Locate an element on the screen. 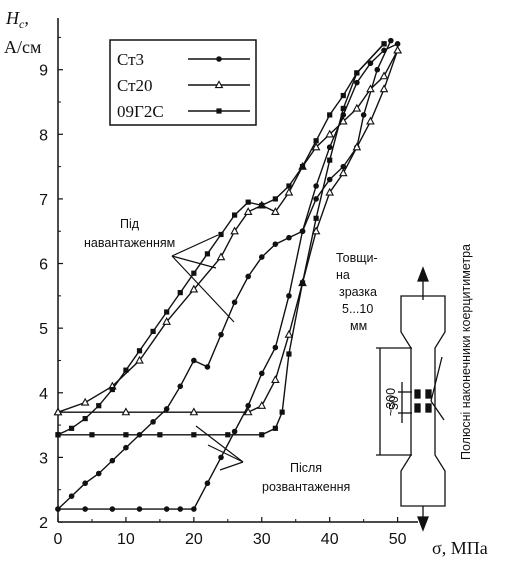 The height and width of the screenshot is (575, 527). x-tick-label: 30 is located at coordinates (262, 539).